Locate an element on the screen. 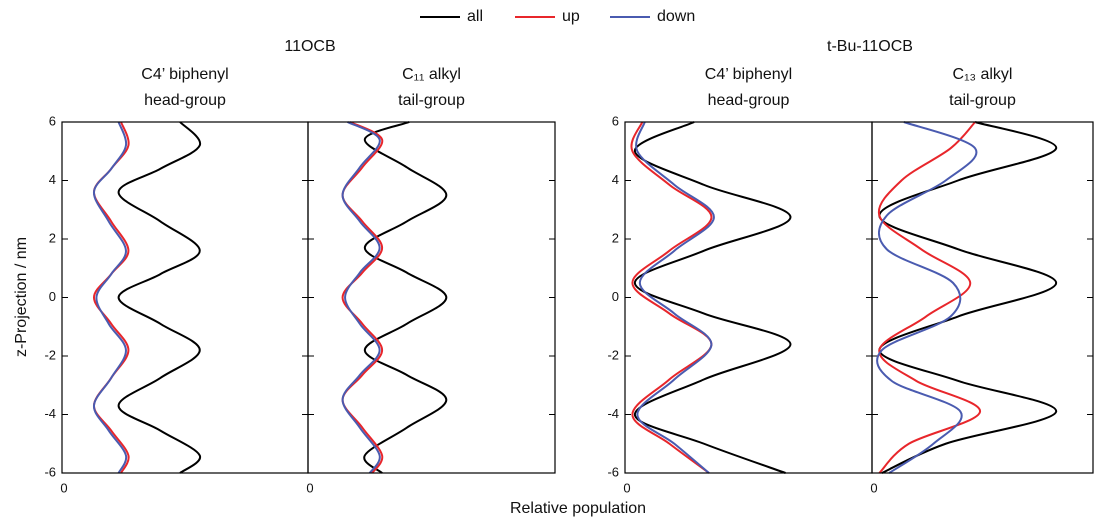 Image resolution: width=1110 pixels, height=521 pixels. legend-label: up is located at coordinates (571, 16).